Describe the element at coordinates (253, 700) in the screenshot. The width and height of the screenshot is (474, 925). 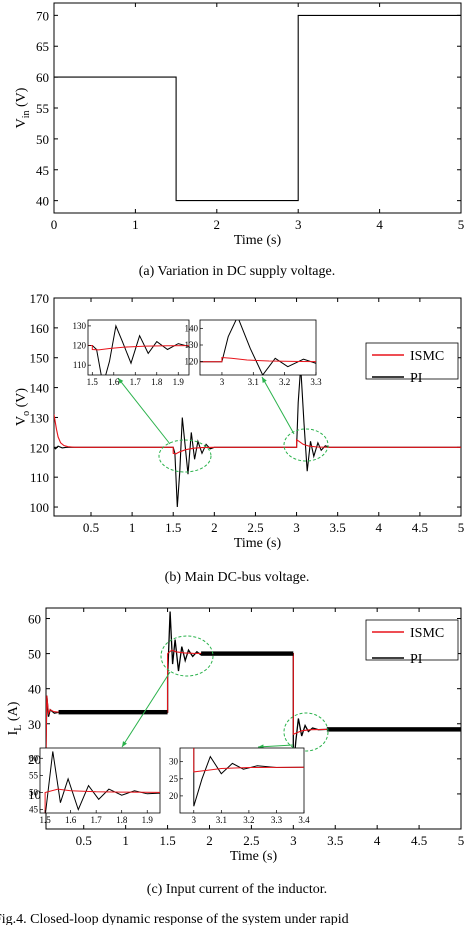
I see `series-line-ismc` at that location.